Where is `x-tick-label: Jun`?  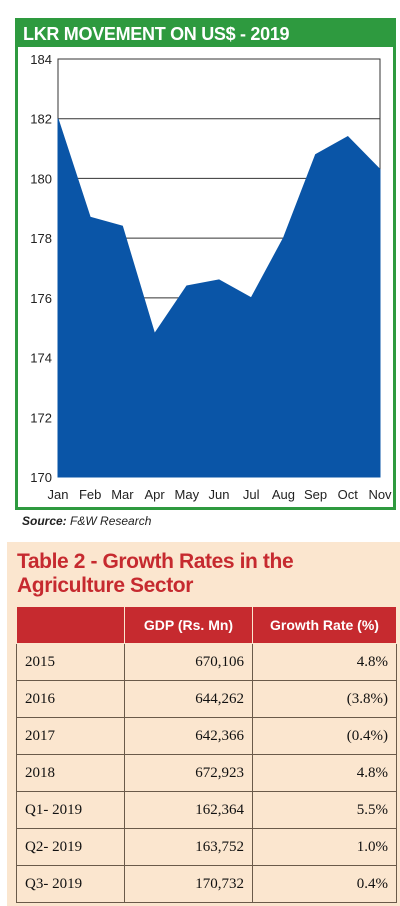
x-tick-label: Jun is located at coordinates (219, 494).